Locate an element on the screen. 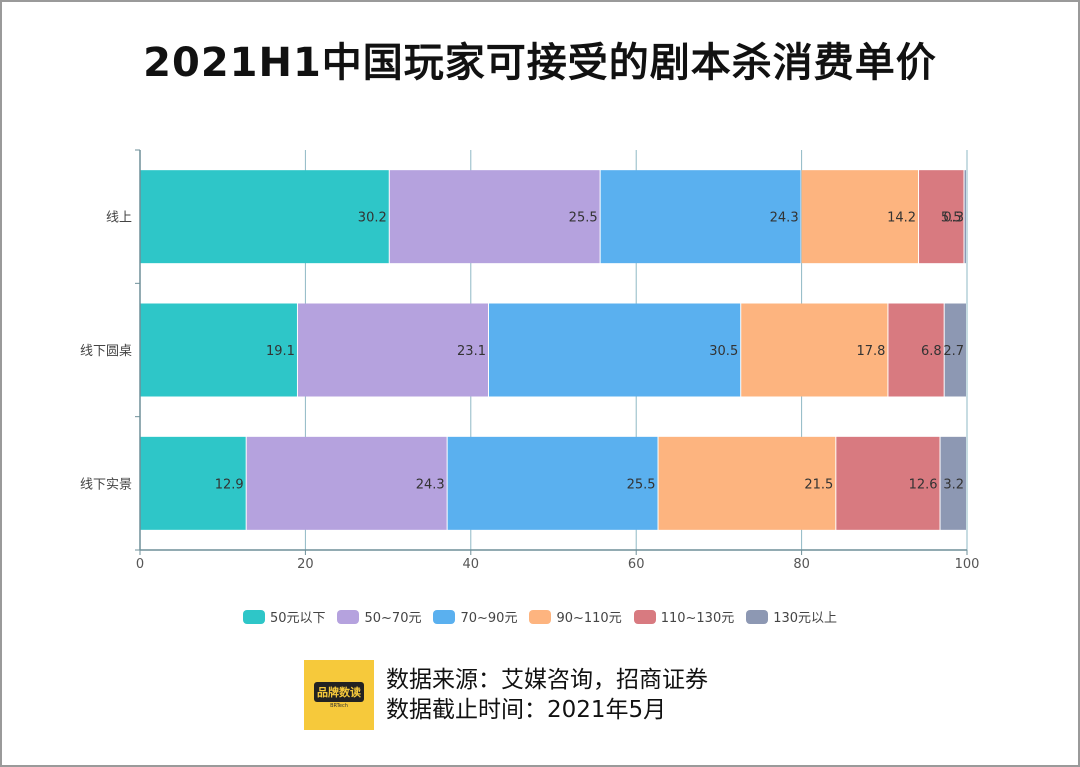  x-tick-label: 60 is located at coordinates (636, 564).